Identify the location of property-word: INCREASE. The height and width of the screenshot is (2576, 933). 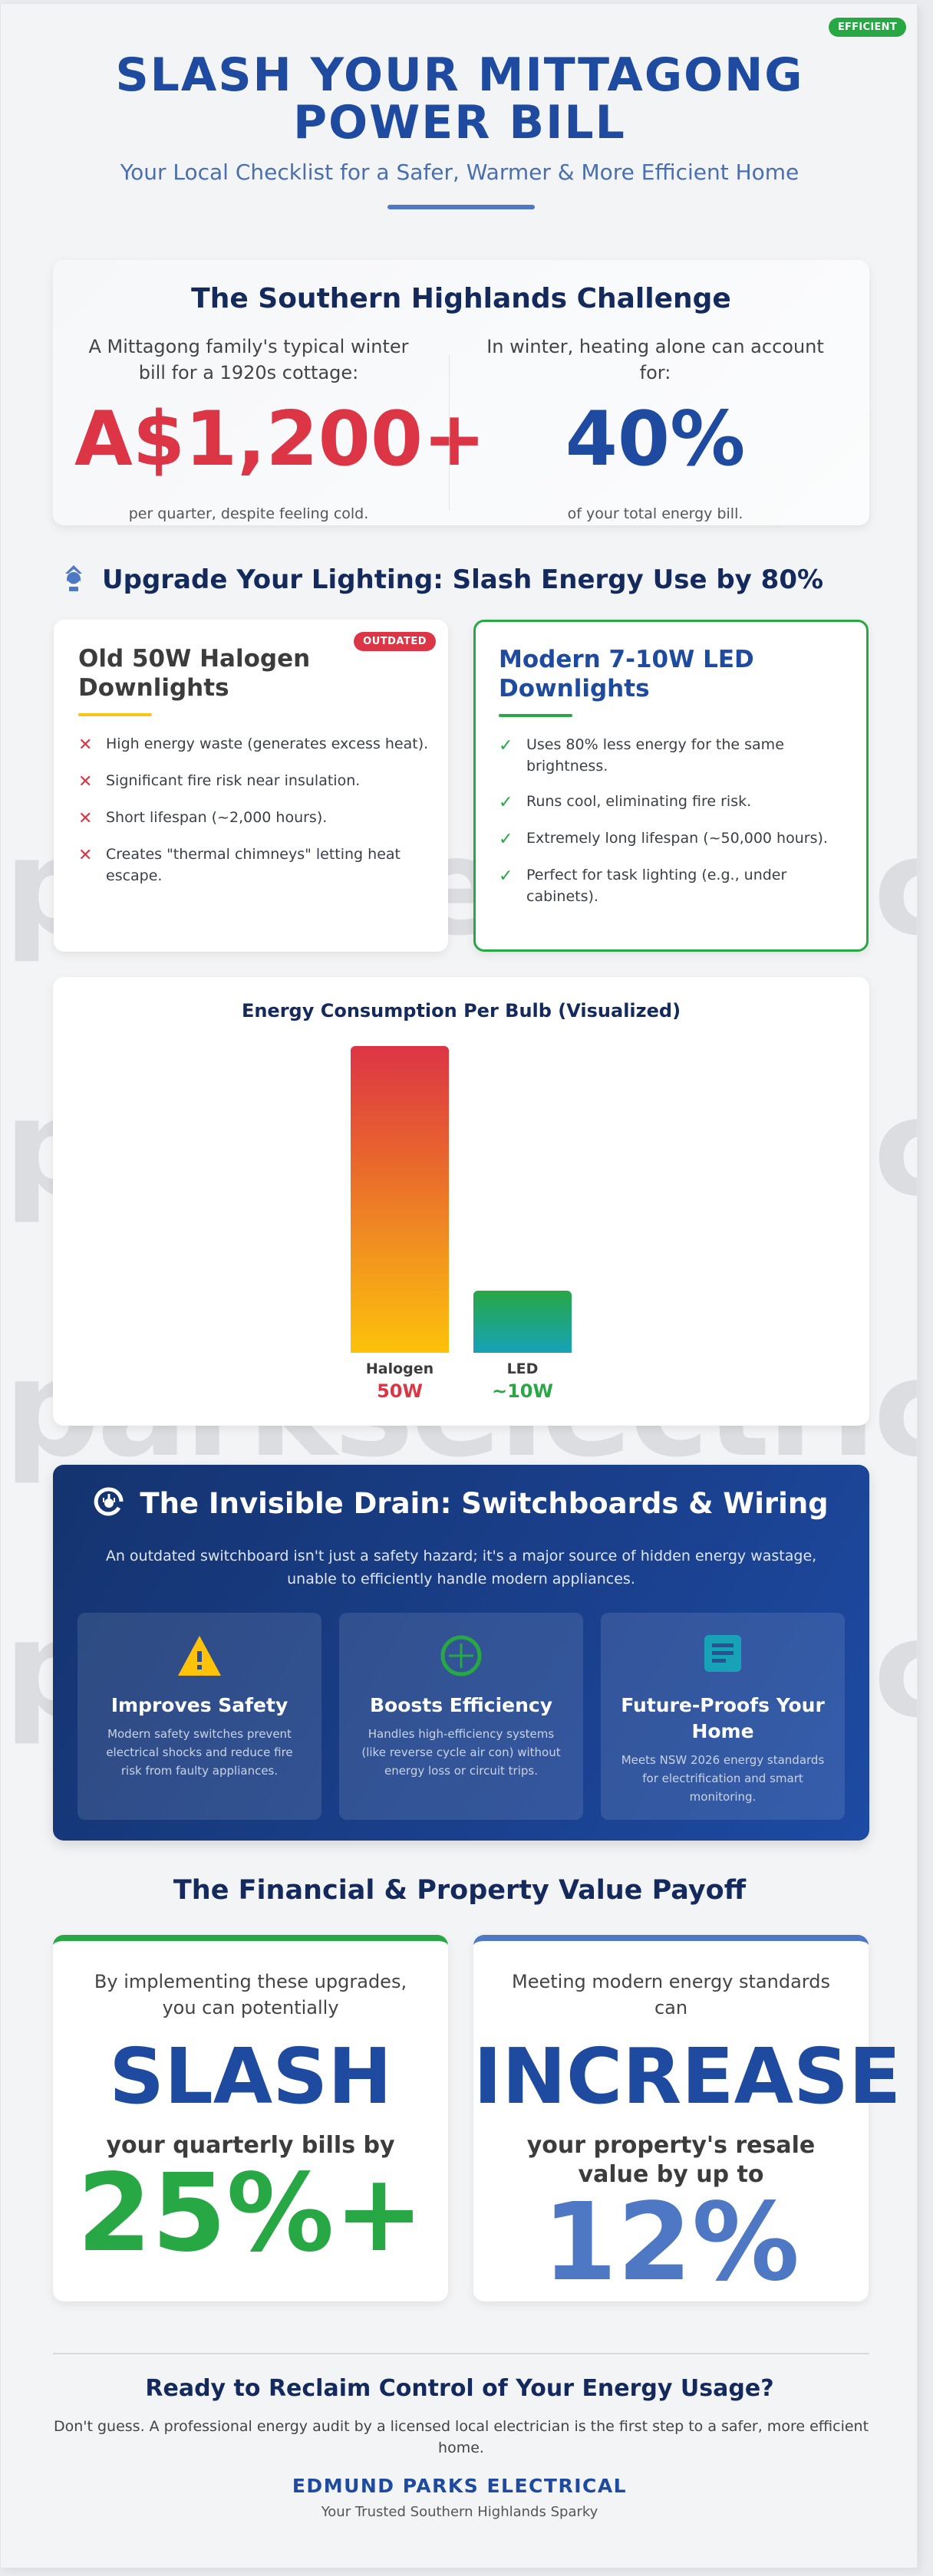
(687, 2076).